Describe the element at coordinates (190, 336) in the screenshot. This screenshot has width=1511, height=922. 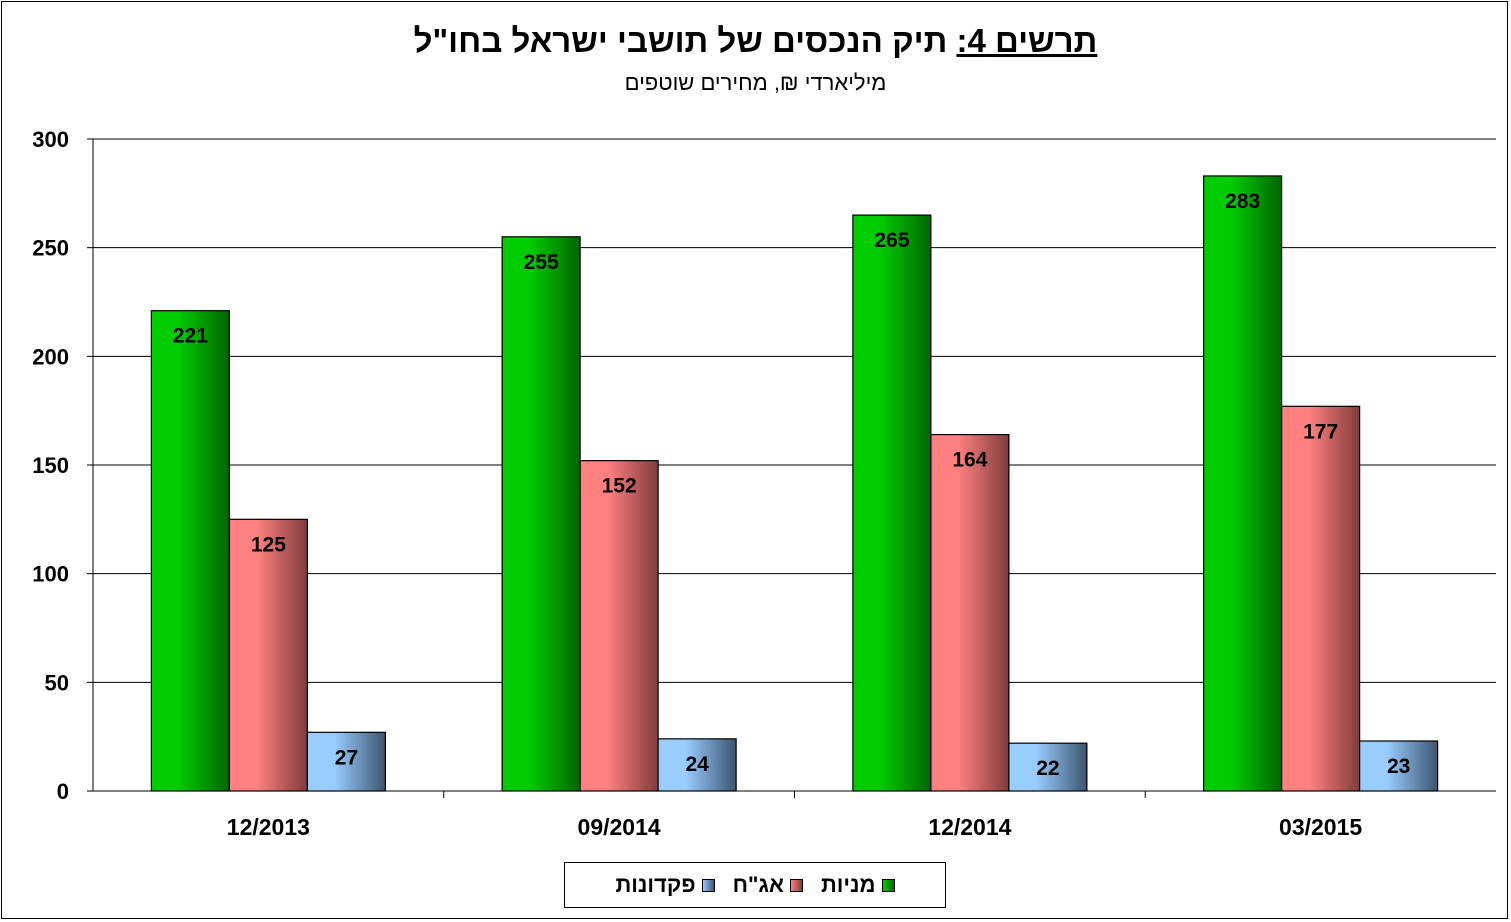
I see `data-label: 221` at that location.